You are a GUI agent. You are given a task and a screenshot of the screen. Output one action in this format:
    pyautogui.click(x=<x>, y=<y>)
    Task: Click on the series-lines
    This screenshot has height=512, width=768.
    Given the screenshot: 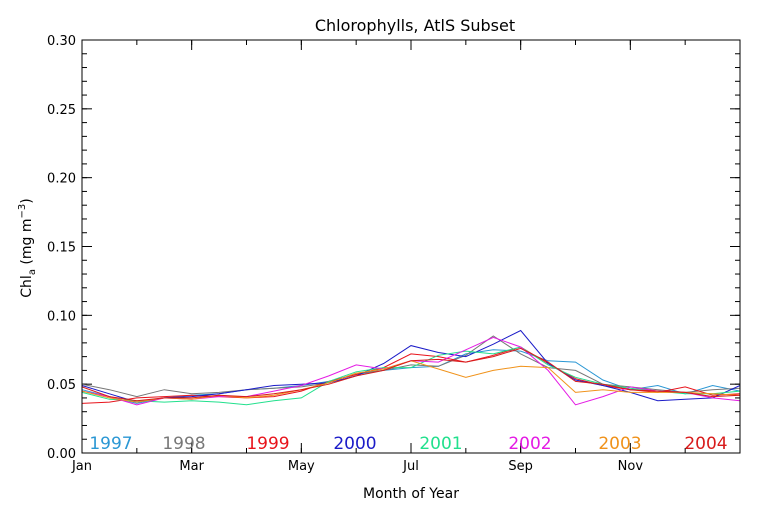 What is the action you would take?
    pyautogui.click(x=411, y=367)
    